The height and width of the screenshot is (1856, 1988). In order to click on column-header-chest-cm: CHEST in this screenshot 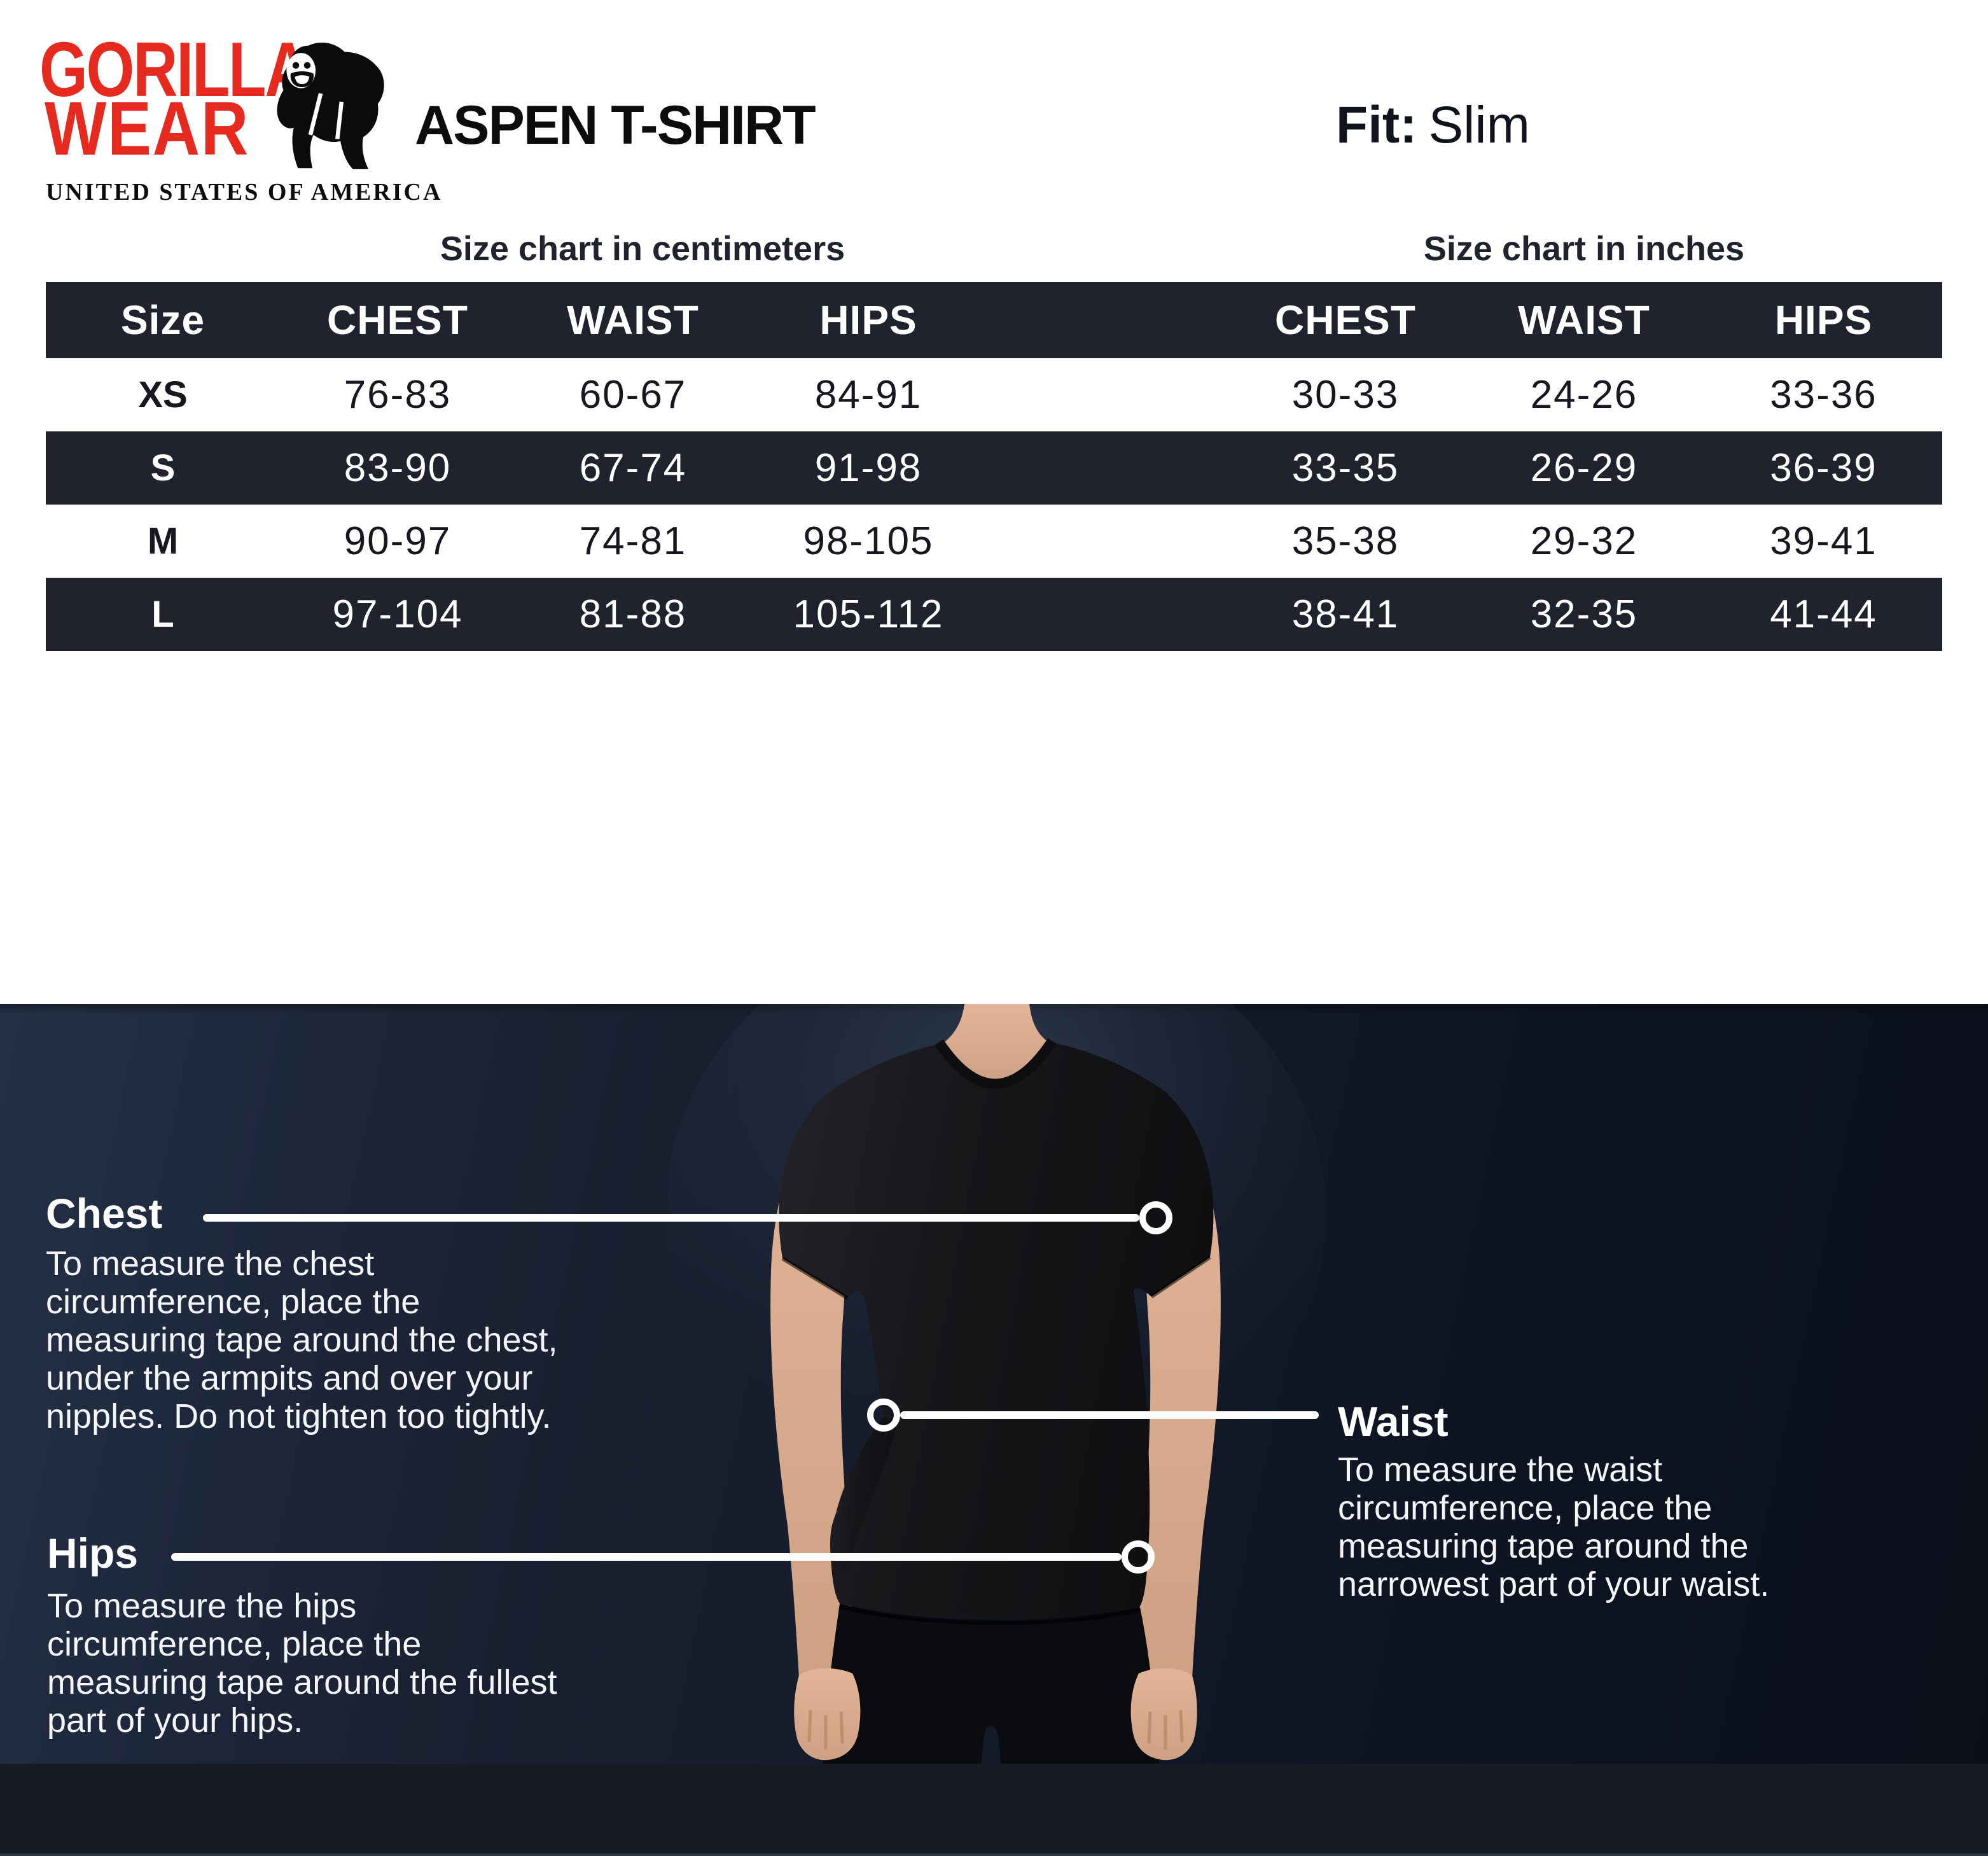, I will do `click(397, 320)`.